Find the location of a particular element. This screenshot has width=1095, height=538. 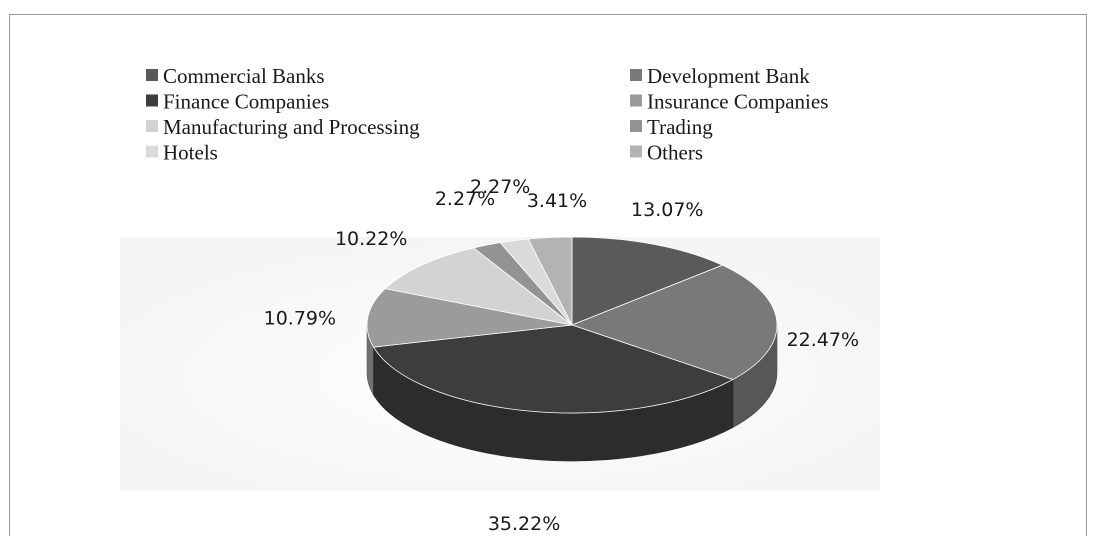

legend-item-commercial-banks: Commercial Banks is located at coordinates (235, 76).